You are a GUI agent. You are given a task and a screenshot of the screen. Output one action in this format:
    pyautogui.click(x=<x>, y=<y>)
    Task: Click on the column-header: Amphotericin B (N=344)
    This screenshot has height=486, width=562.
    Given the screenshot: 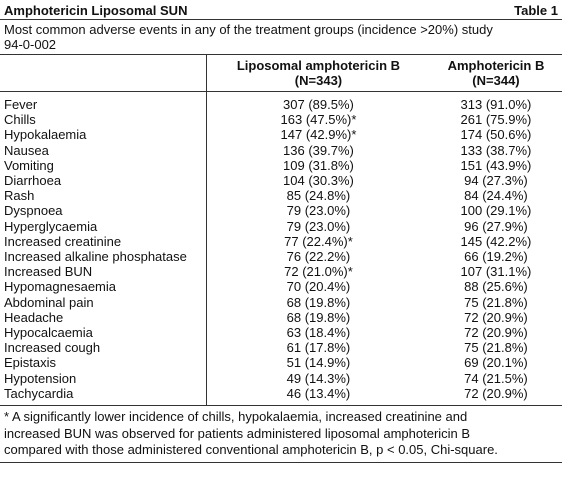 What is the action you would take?
    pyautogui.click(x=495, y=73)
    